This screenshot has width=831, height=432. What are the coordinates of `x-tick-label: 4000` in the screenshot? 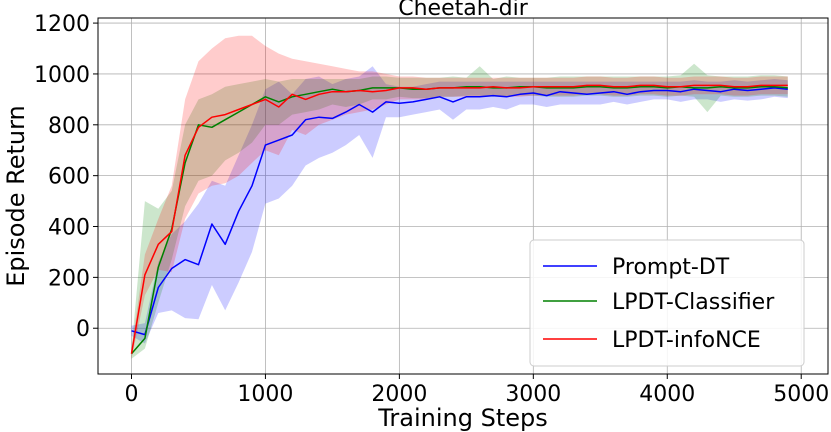 It's located at (667, 394).